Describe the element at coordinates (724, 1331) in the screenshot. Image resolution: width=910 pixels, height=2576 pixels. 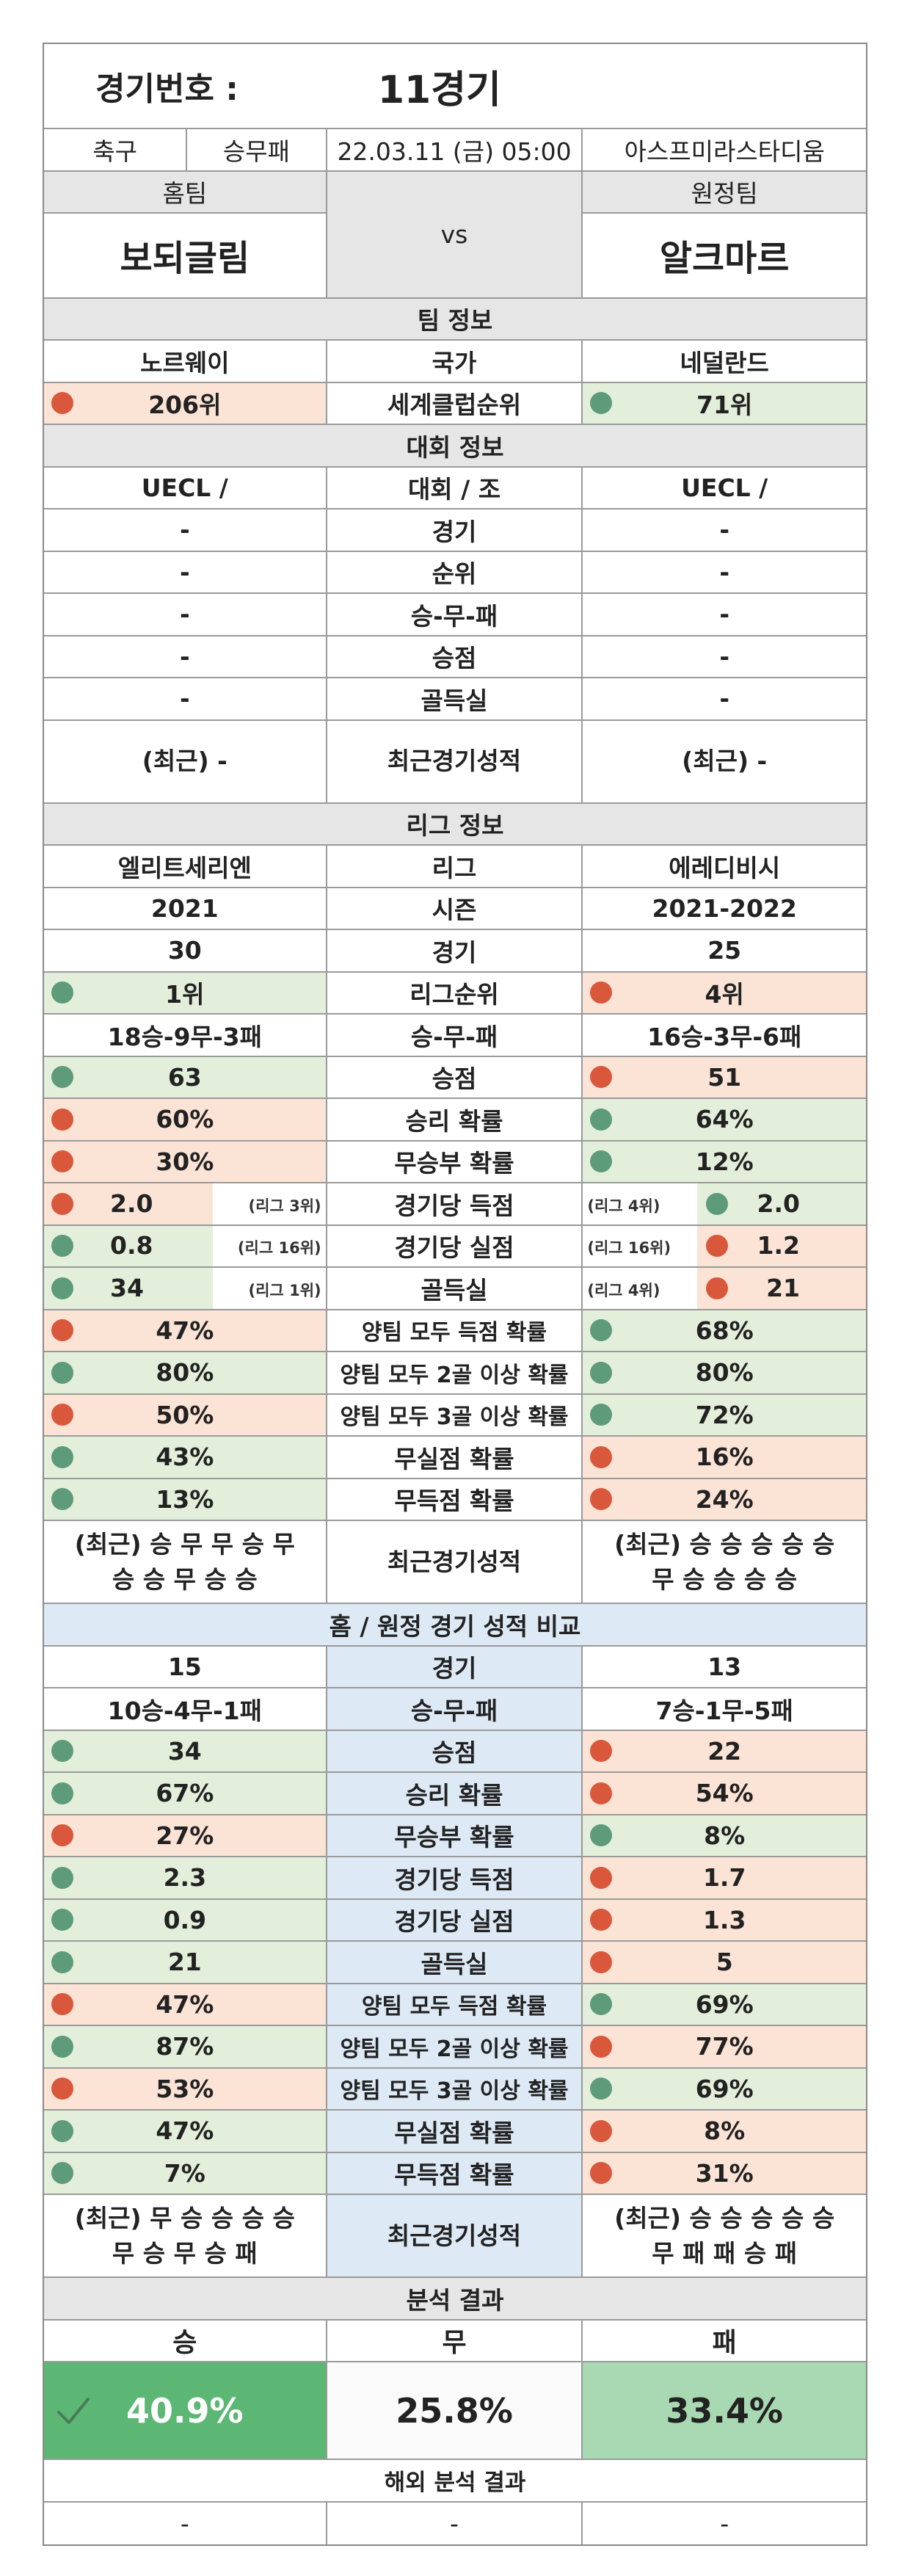
I see `away-value: 68%` at that location.